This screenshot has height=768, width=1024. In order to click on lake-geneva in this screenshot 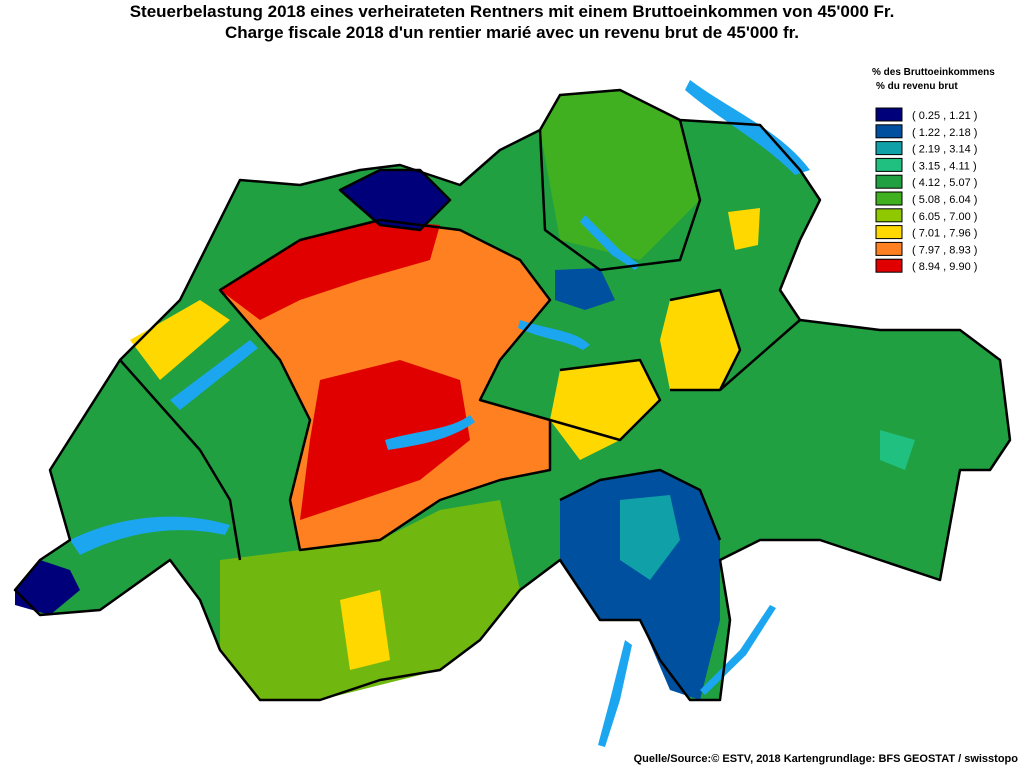, I will do `click(150, 535)`.